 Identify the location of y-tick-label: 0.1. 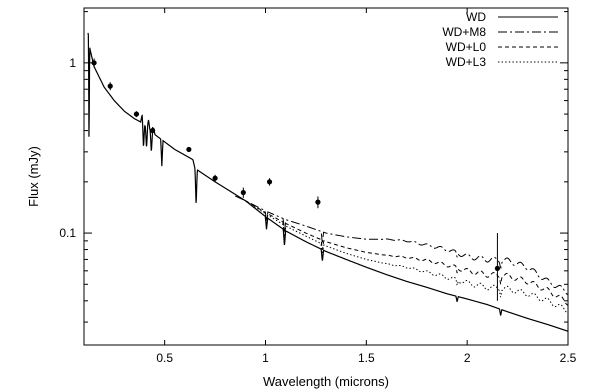
(67, 233).